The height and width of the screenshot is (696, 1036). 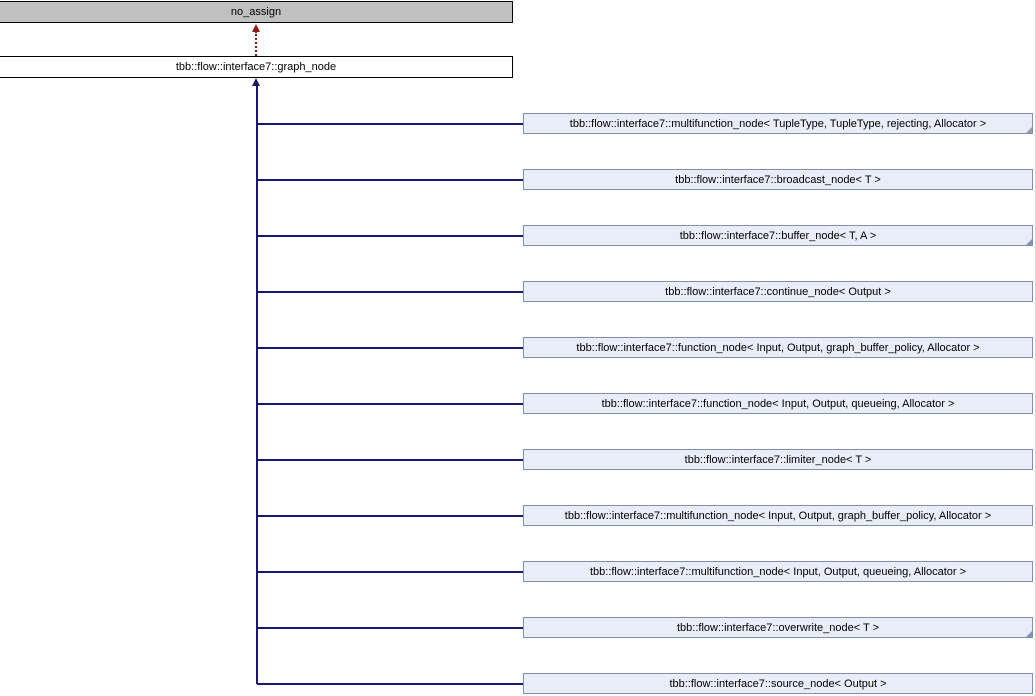 I want to click on class-node-label: no_assign, so click(x=256, y=12).